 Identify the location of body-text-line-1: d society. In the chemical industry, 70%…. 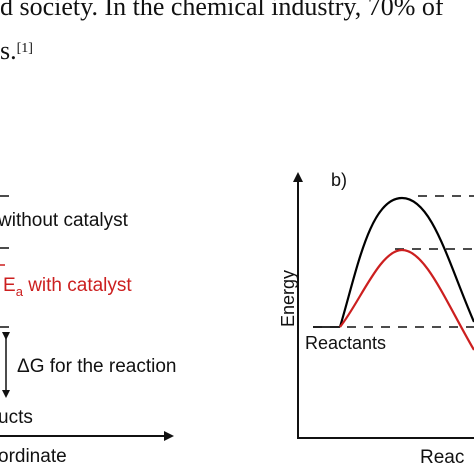
(222, 11).